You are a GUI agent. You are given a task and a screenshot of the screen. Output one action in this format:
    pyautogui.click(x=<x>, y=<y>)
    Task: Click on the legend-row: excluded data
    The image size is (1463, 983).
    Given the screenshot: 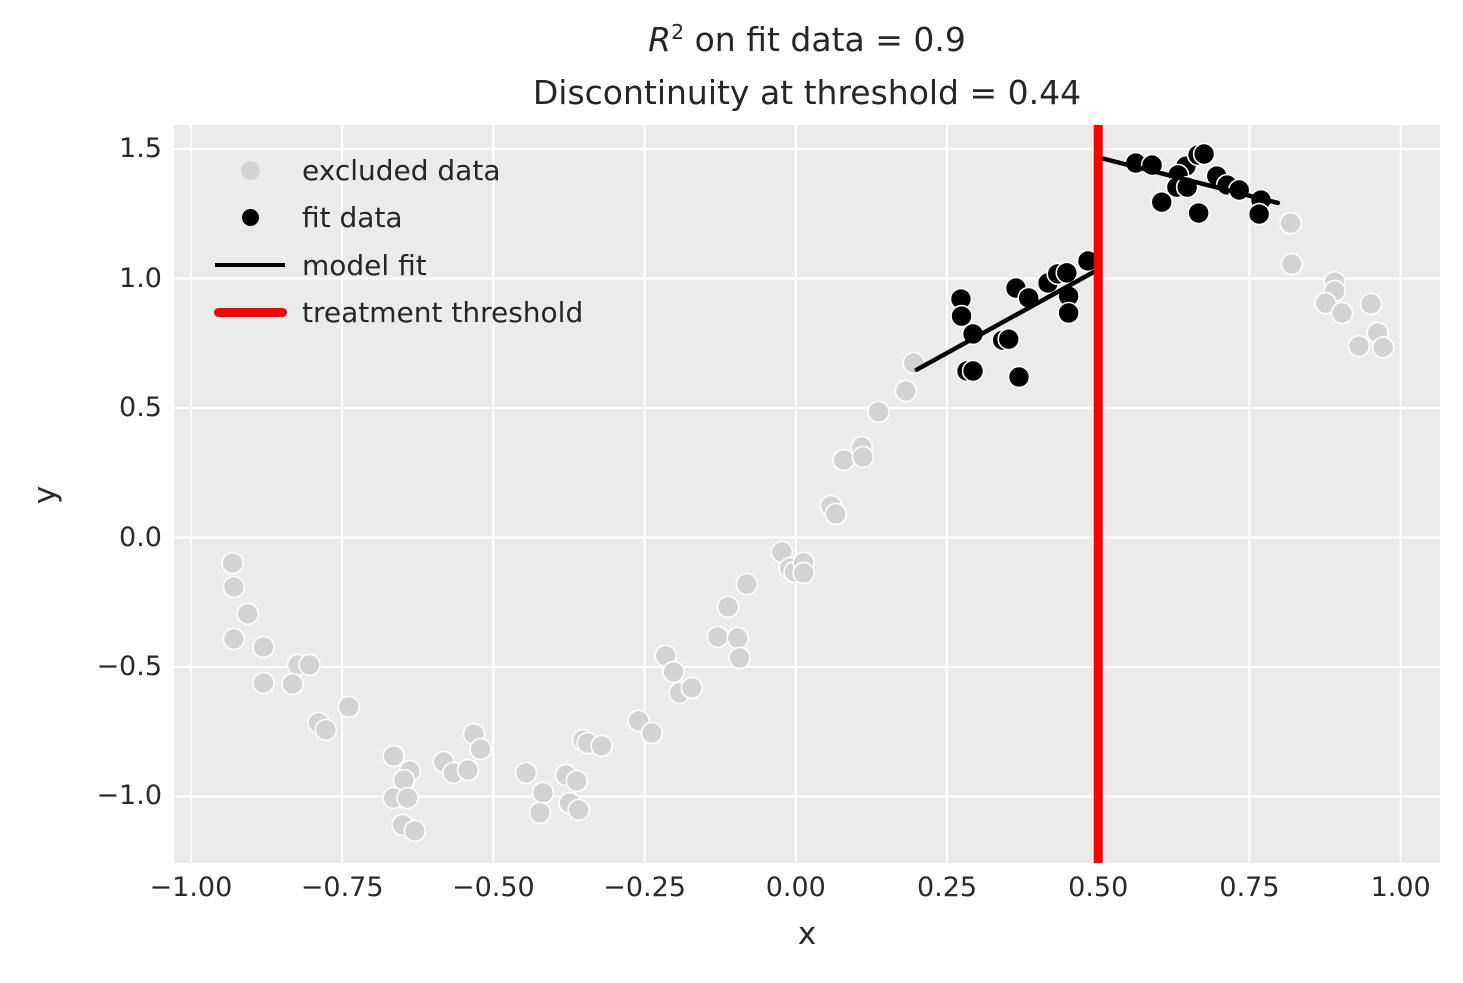 What is the action you would take?
    pyautogui.click(x=350, y=170)
    